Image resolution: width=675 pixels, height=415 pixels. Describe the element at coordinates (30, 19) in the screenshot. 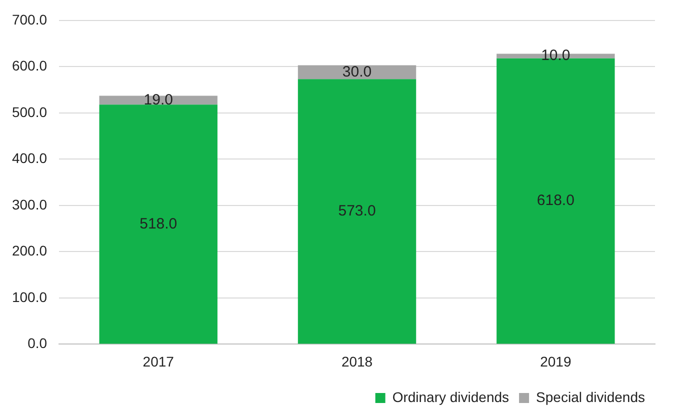

I see `y-tick-label: 700.0` at that location.